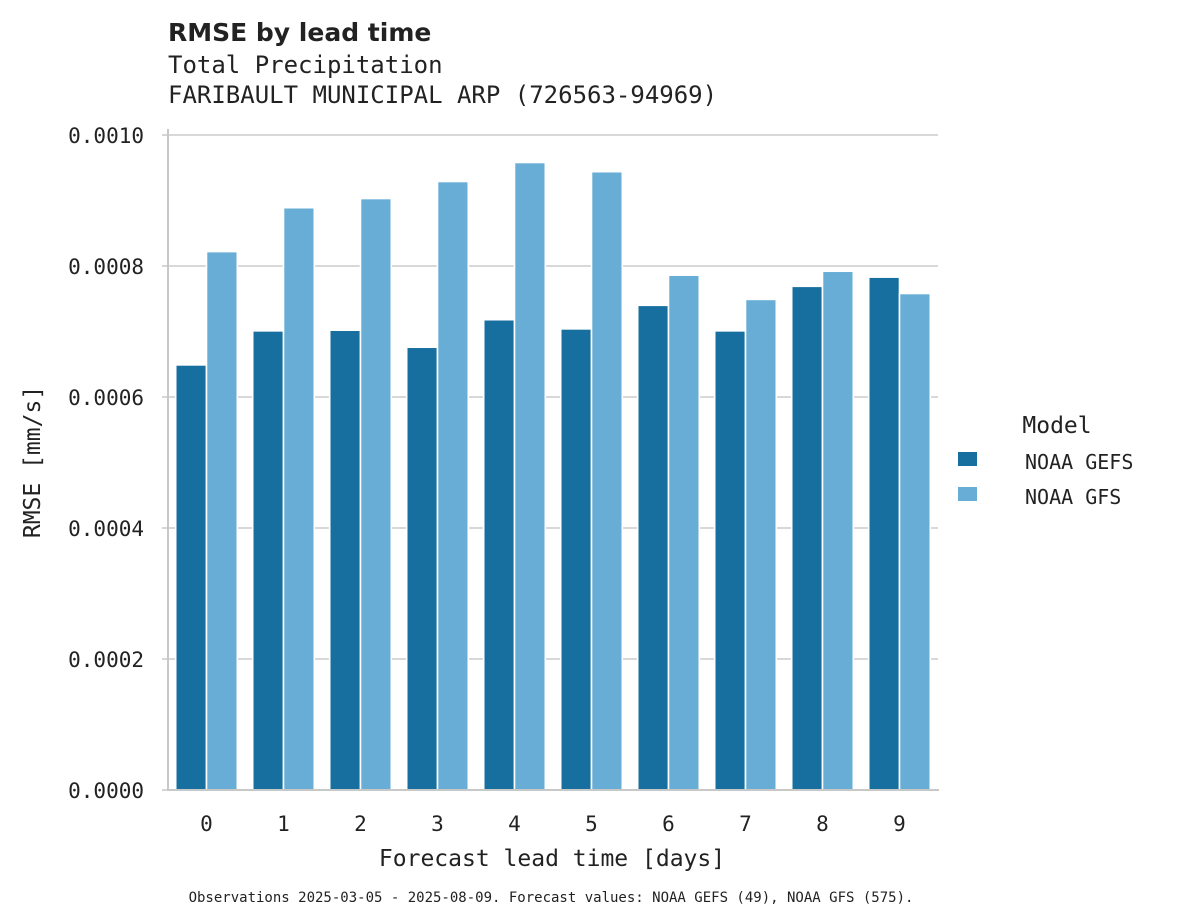 This screenshot has width=1178, height=924. What do you see at coordinates (553, 824) in the screenshot?
I see `x-tick-labels: 0 1 2 3 4 5 6 7 8 9` at bounding box center [553, 824].